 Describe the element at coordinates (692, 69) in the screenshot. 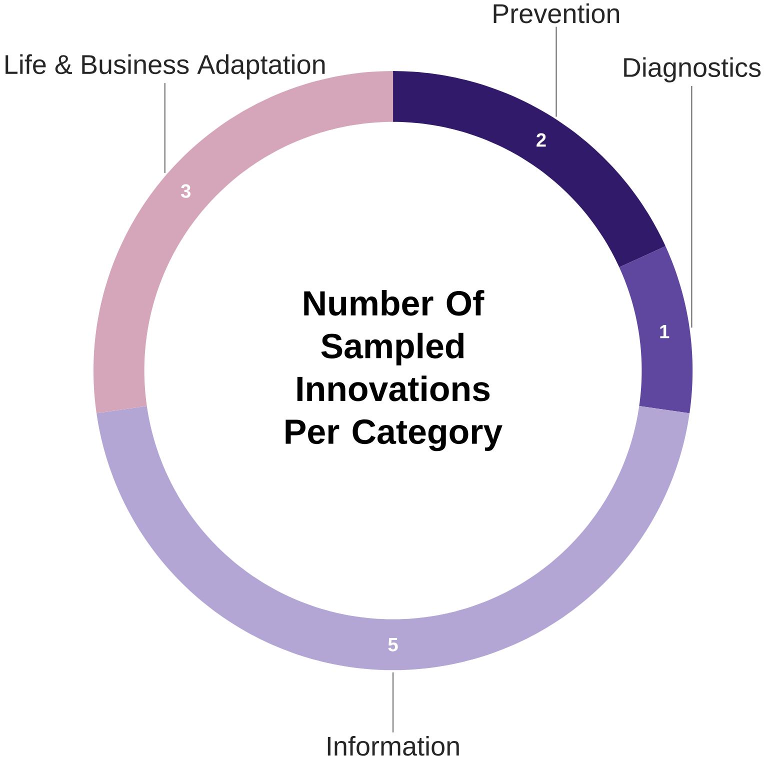

I see `slice-label: Diagnostics` at that location.